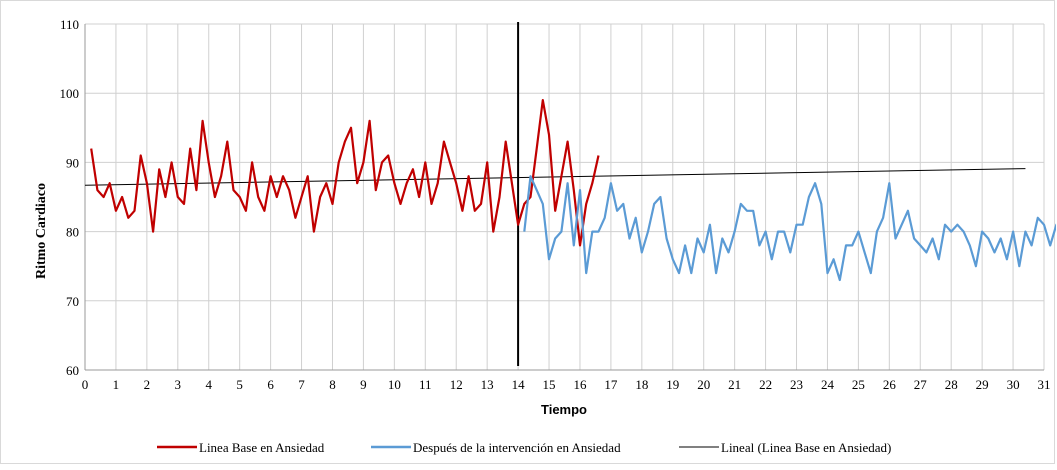 This screenshot has width=1057, height=470. I want to click on x-tick-label: 25, so click(858, 384).